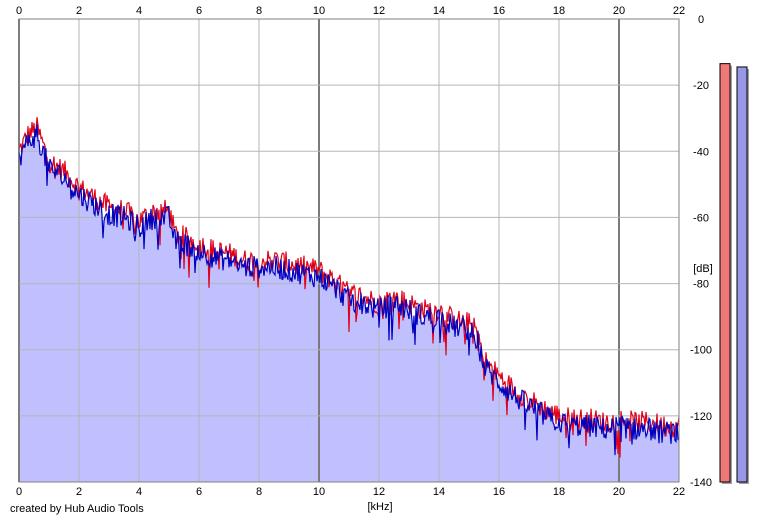  Describe the element at coordinates (734, 274) in the screenshot. I see `level-meters` at that location.